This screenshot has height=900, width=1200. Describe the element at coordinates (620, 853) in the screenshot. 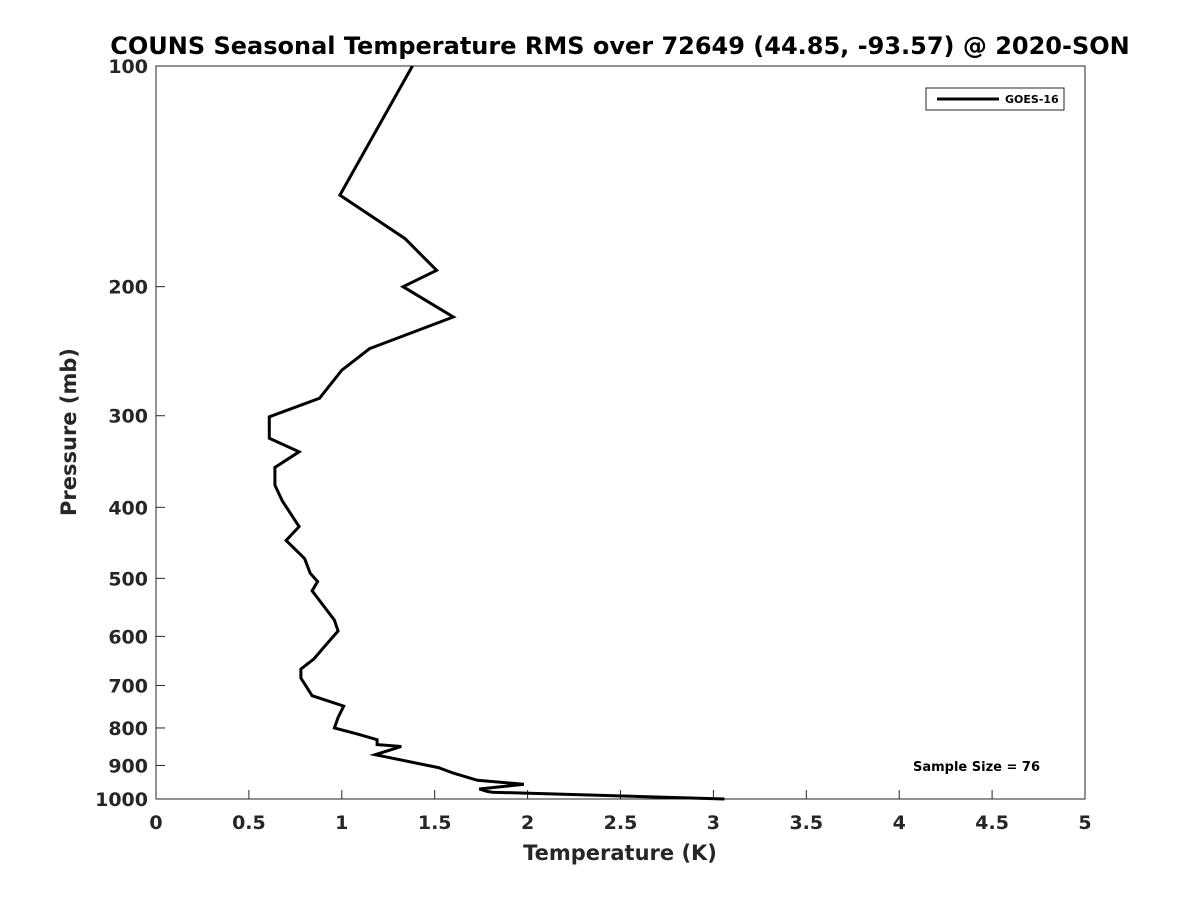

I see `x-axis-label: Temperature (K)` at that location.